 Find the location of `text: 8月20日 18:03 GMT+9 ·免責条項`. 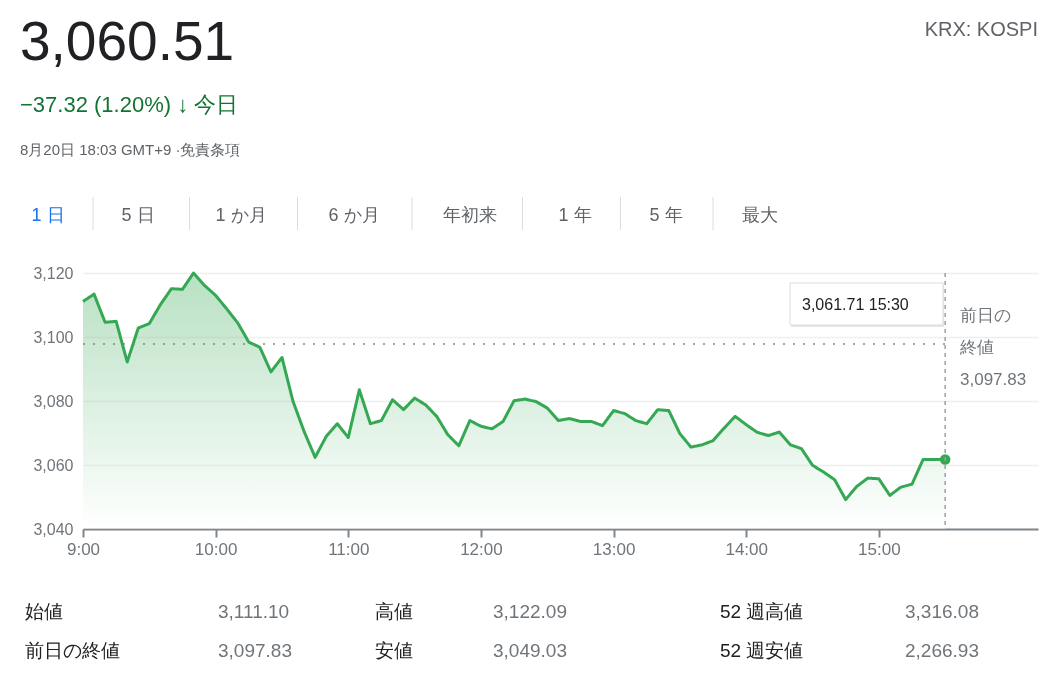

text: 8月20日 18:03 GMT+9 ·免責条項 is located at coordinates (130, 149).